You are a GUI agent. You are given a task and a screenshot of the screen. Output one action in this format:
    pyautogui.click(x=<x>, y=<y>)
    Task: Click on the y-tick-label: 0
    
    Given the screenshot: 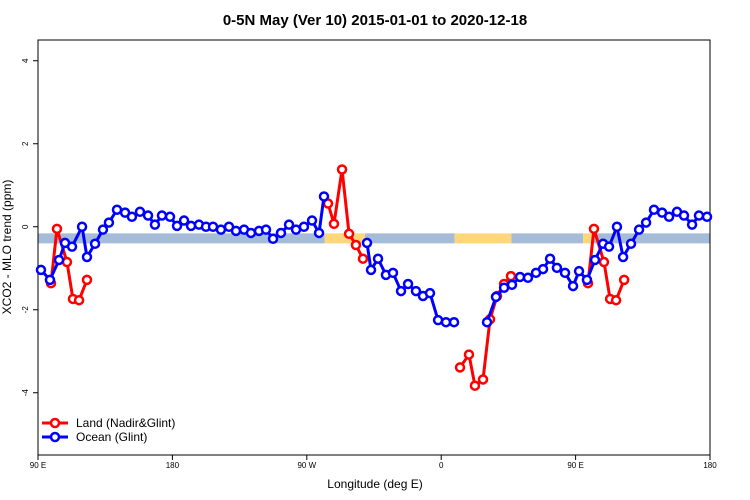 What is the action you would take?
    pyautogui.click(x=25, y=226)
    